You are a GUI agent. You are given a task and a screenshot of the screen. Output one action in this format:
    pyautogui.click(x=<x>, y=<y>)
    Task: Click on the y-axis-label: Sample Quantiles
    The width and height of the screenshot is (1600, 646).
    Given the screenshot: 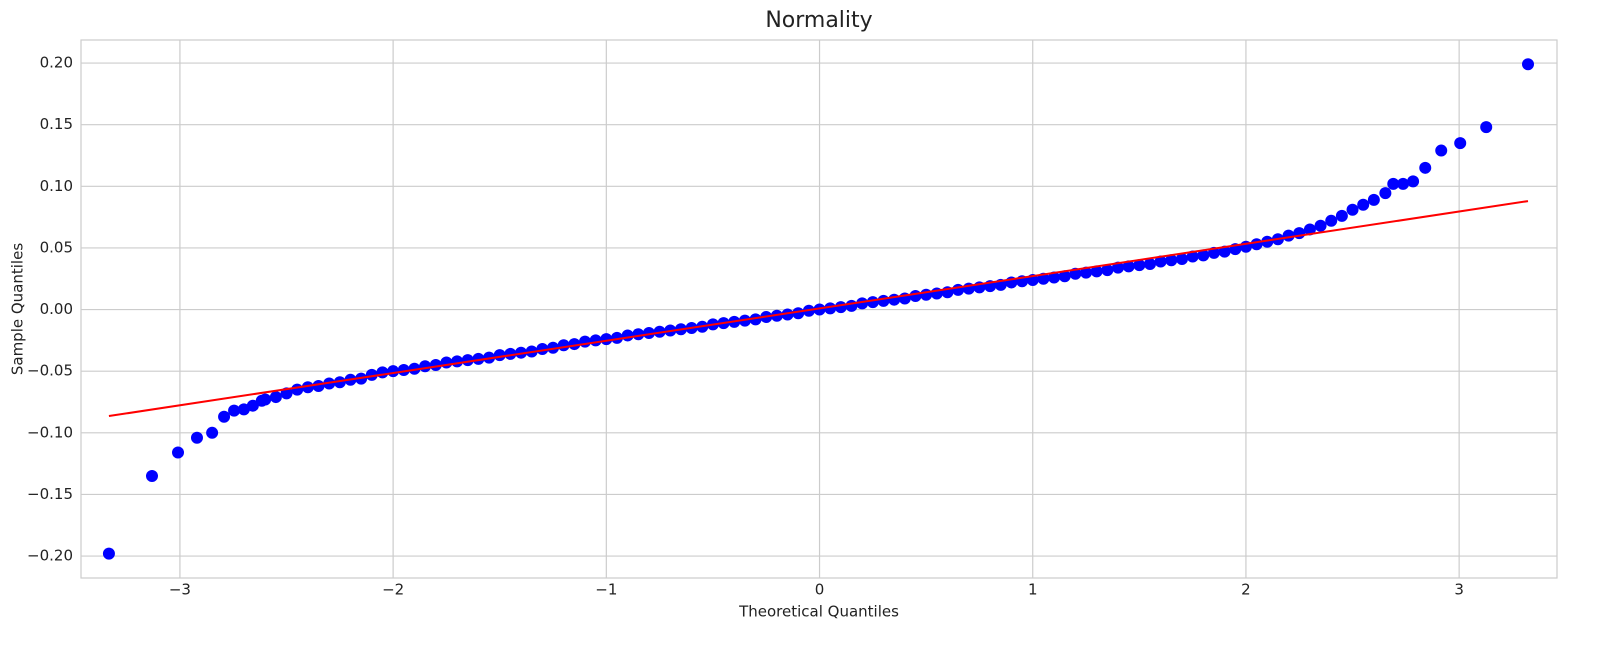 What is the action you would take?
    pyautogui.click(x=18, y=309)
    